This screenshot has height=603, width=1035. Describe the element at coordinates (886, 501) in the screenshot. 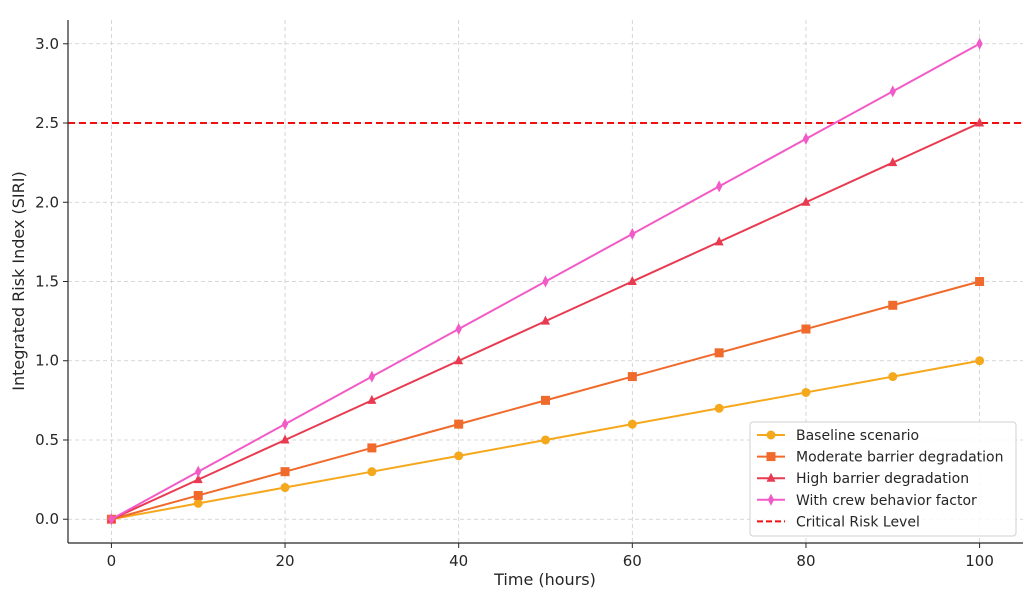

I see `legend-label: With crew behavior factor` at that location.